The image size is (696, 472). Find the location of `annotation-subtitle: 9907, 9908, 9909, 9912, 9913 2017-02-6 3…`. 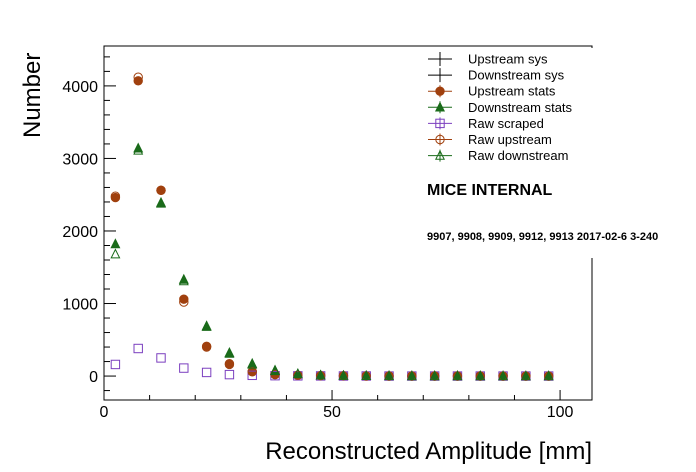

annotation-subtitle: 9907, 9908, 9909, 9912, 9913 2017-02-6 3… is located at coordinates (542, 237).